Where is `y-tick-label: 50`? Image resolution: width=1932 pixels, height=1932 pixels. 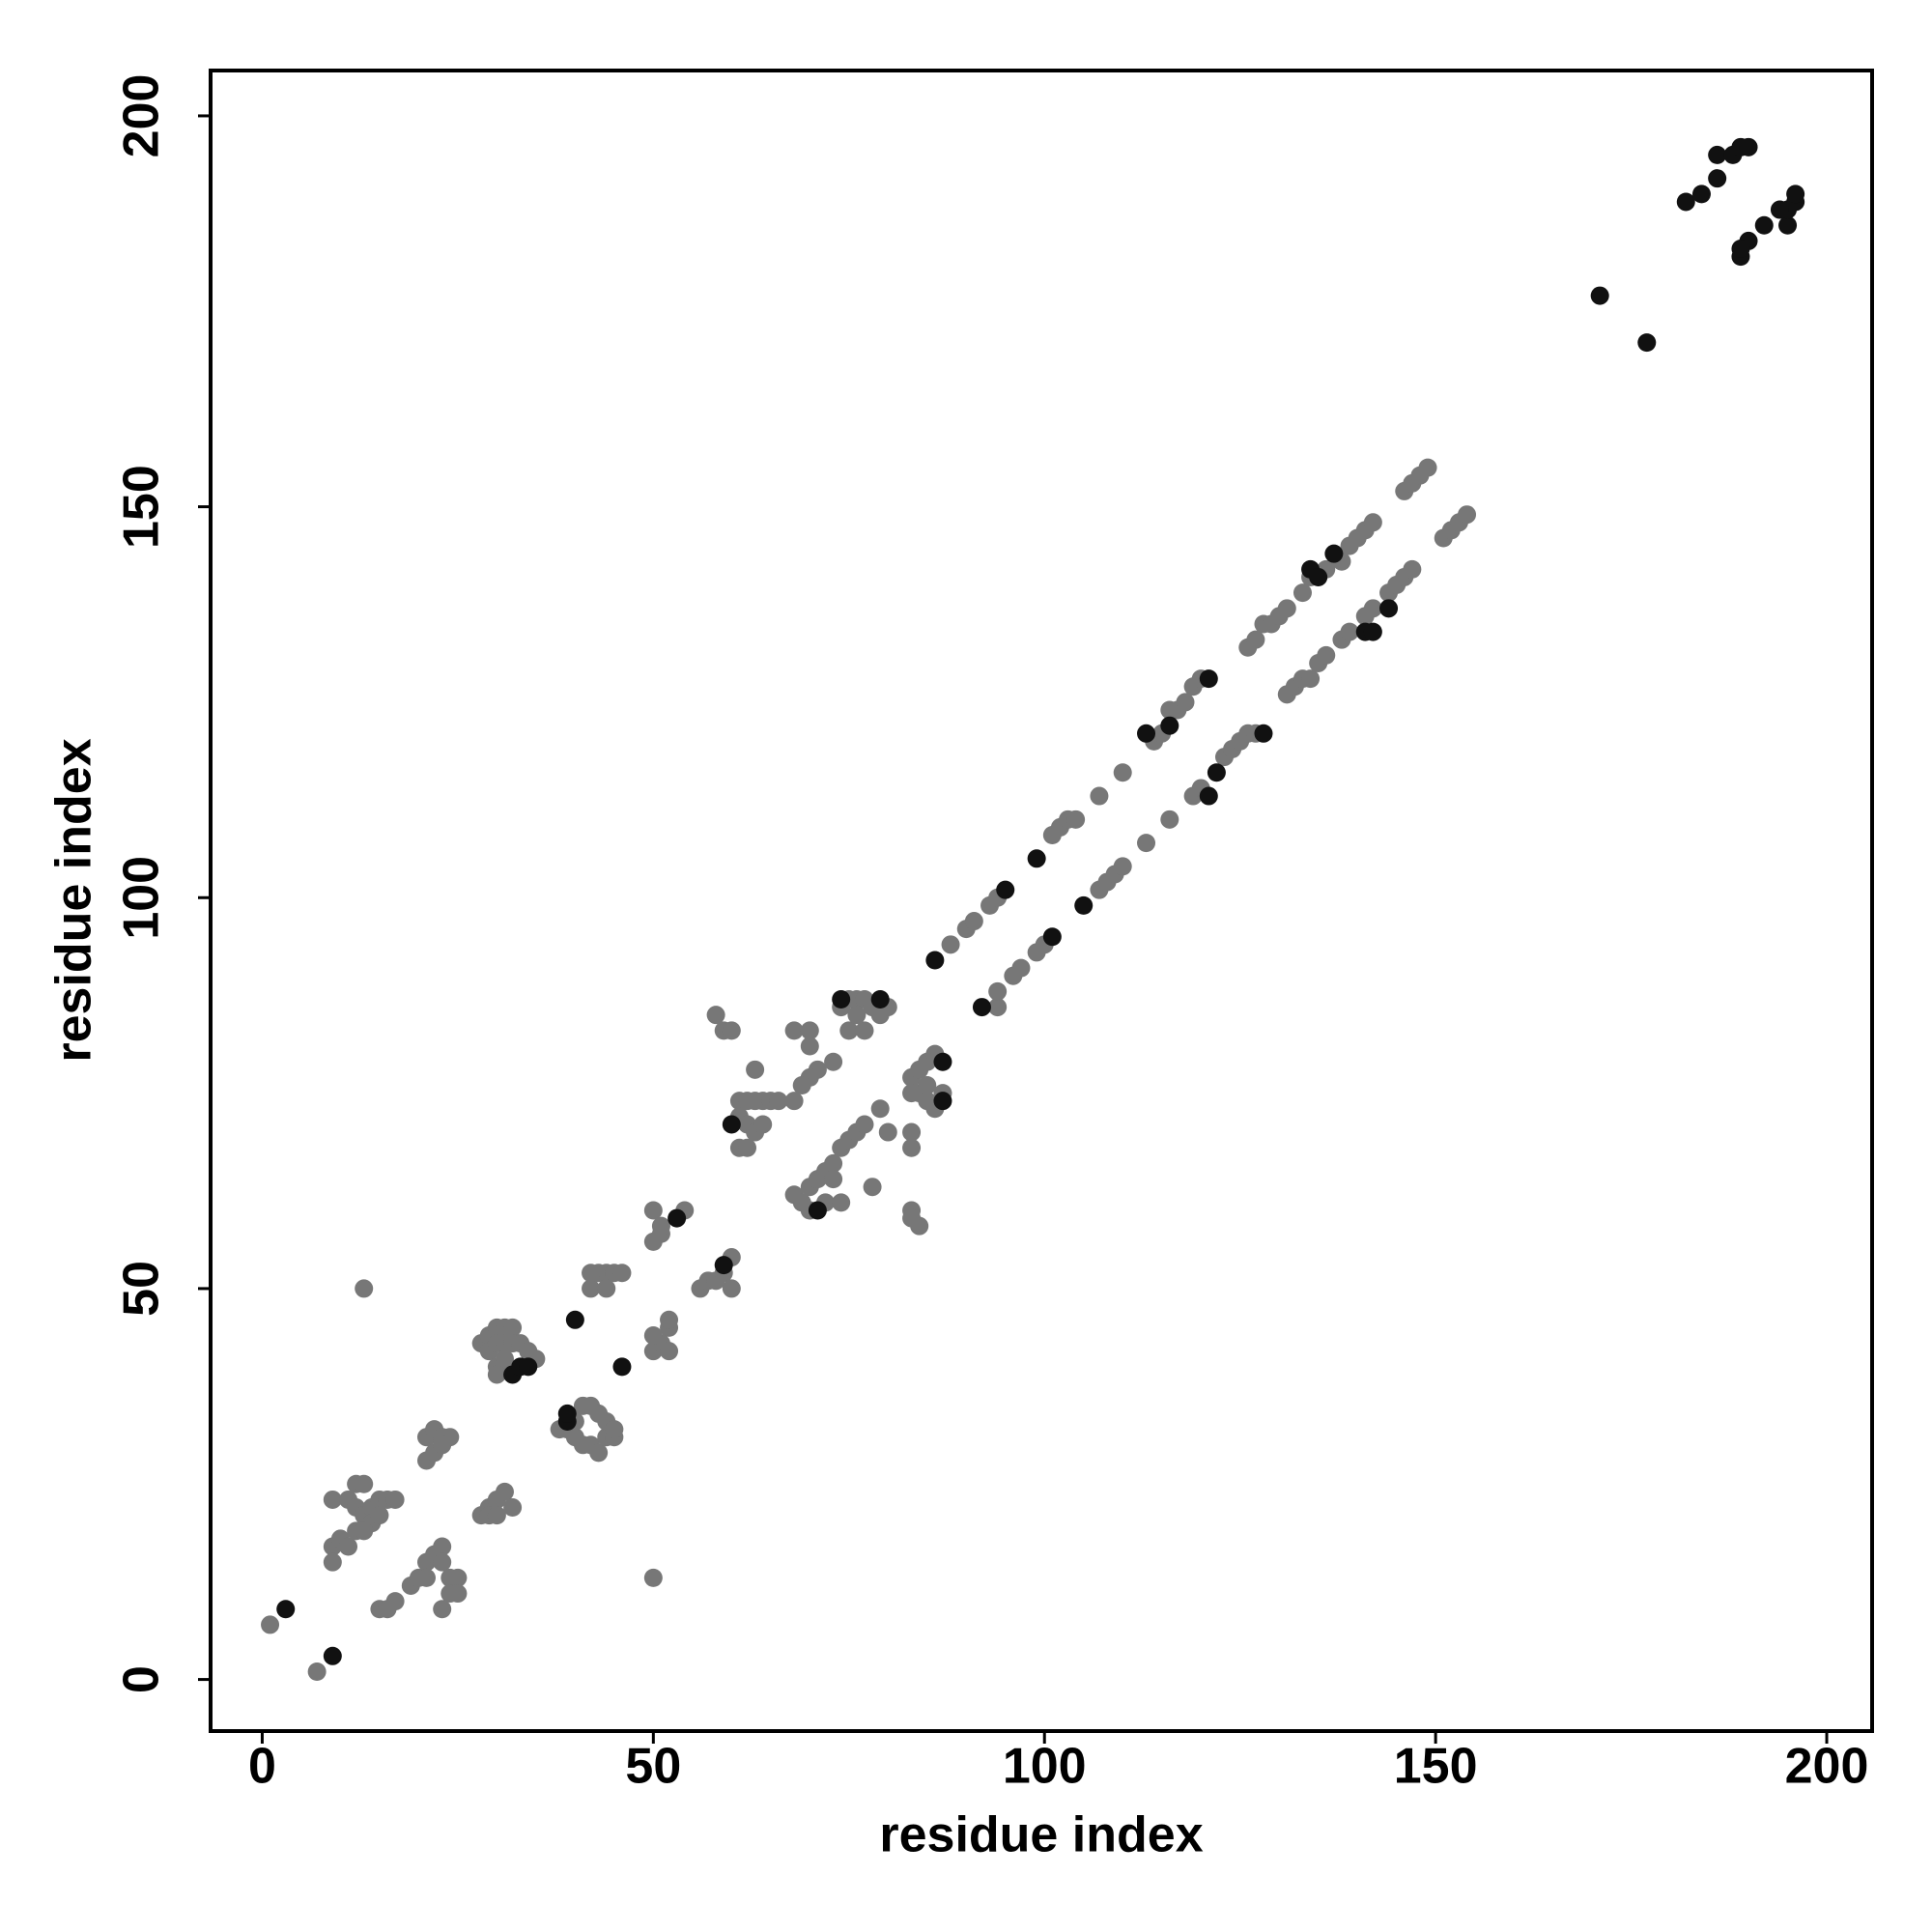
y-tick-label: 50 is located at coordinates (142, 1289).